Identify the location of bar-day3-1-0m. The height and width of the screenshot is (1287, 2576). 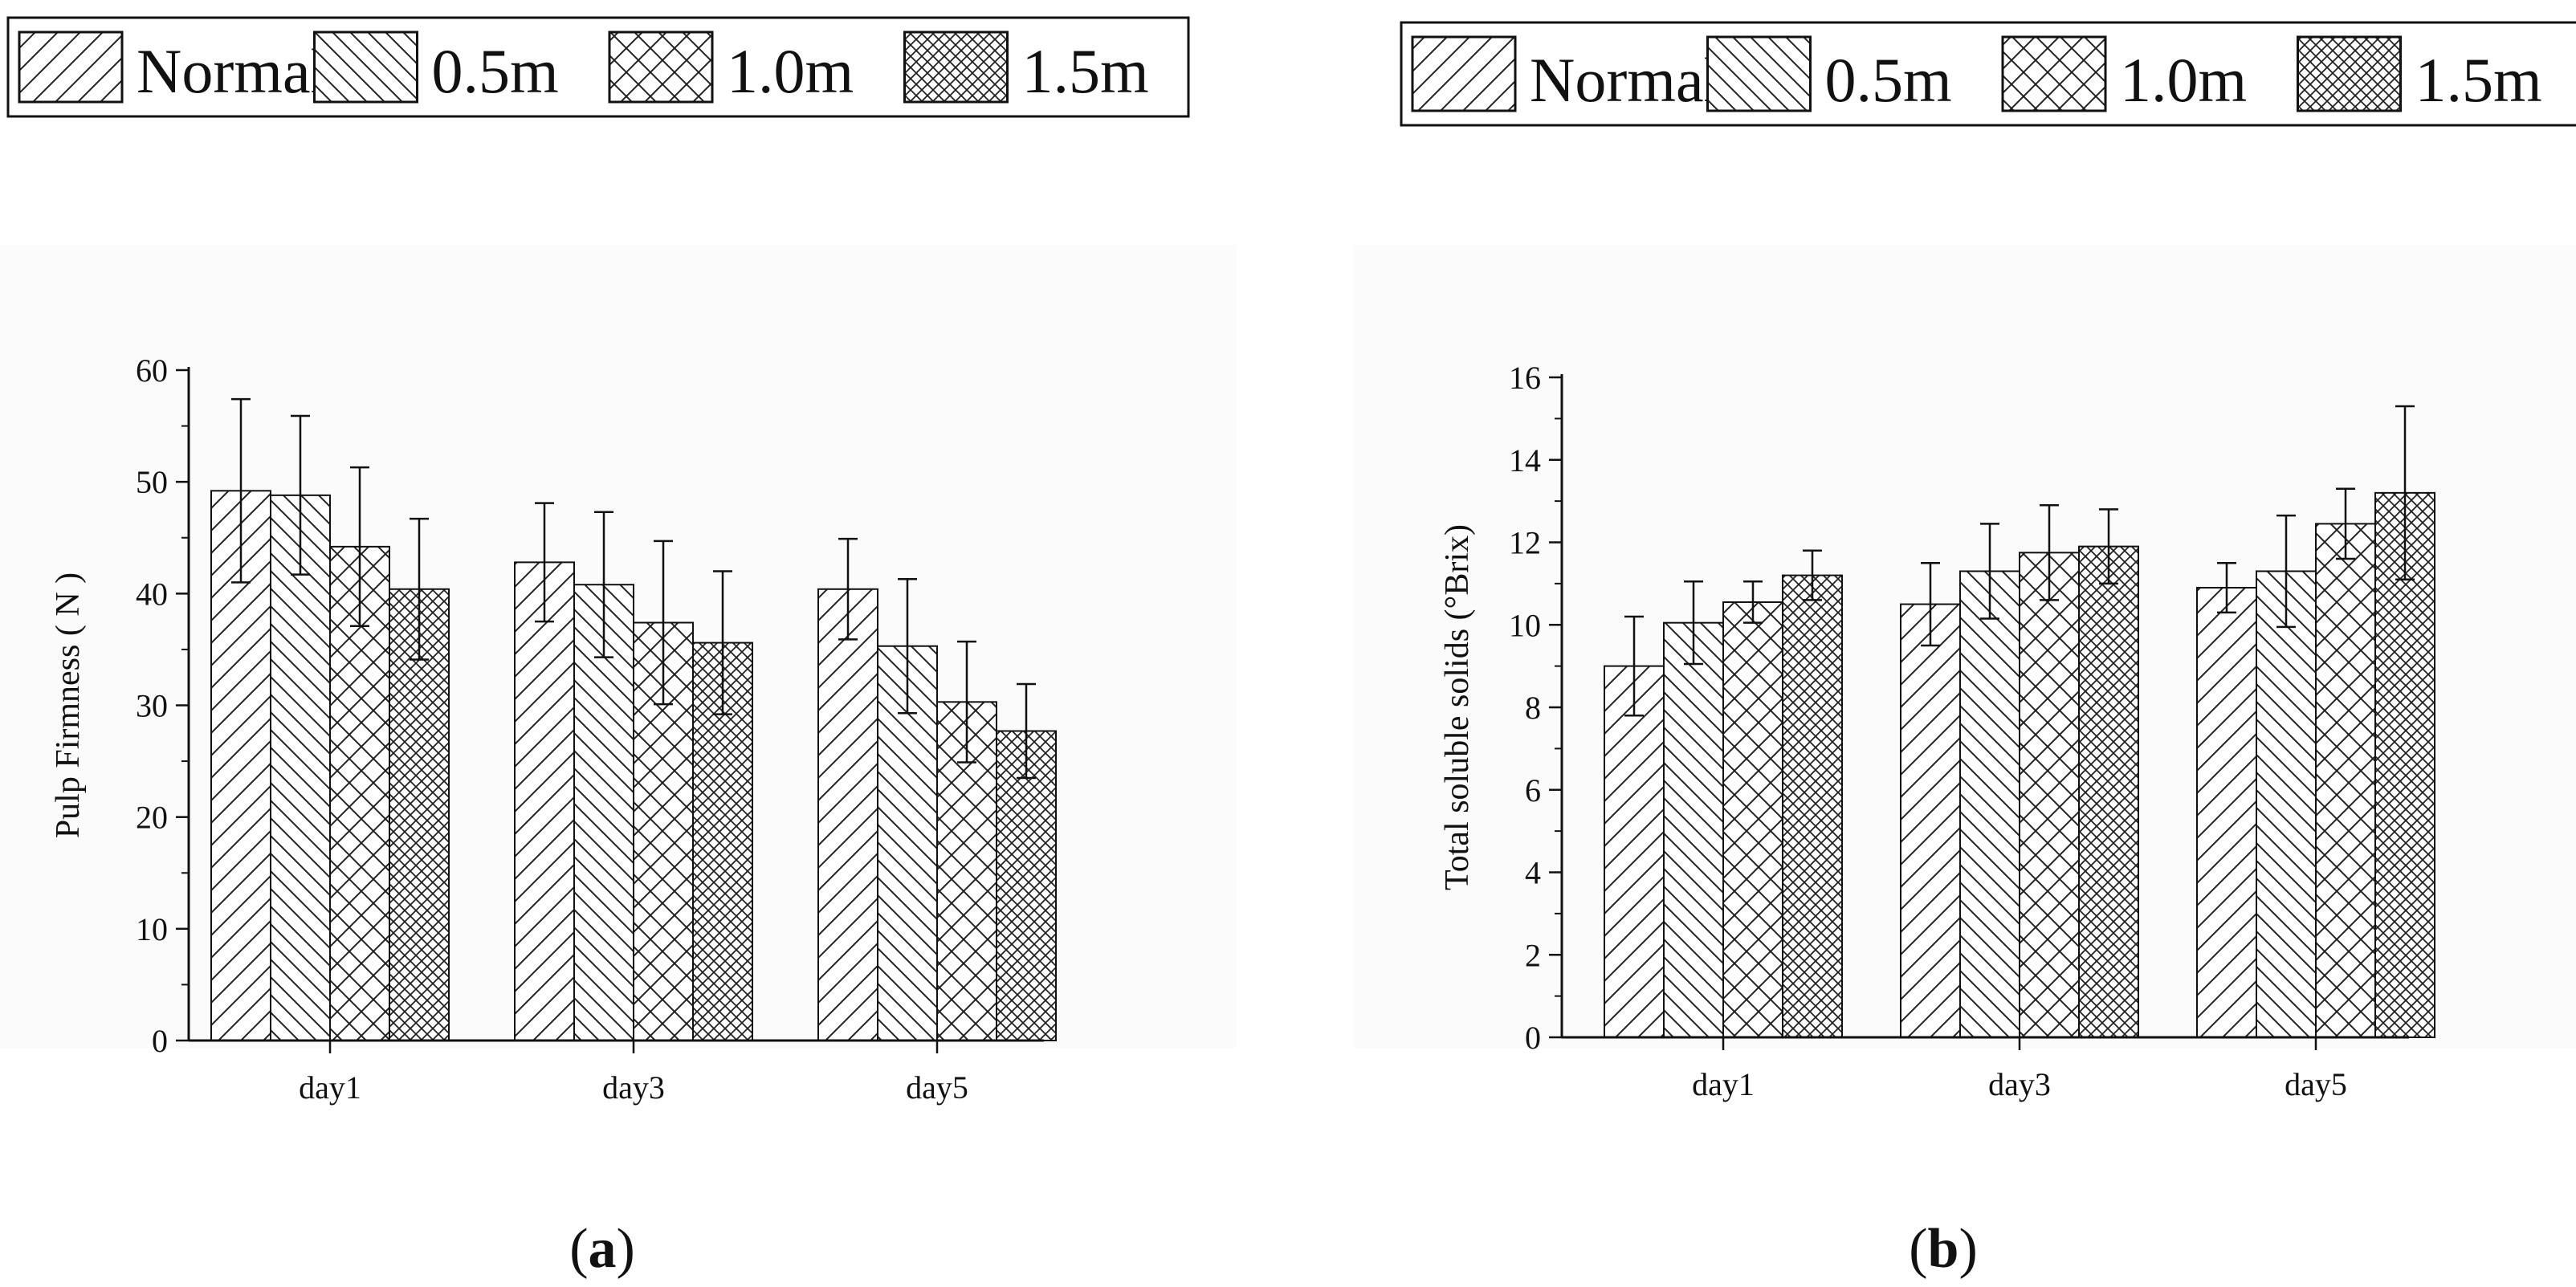
(2049, 795).